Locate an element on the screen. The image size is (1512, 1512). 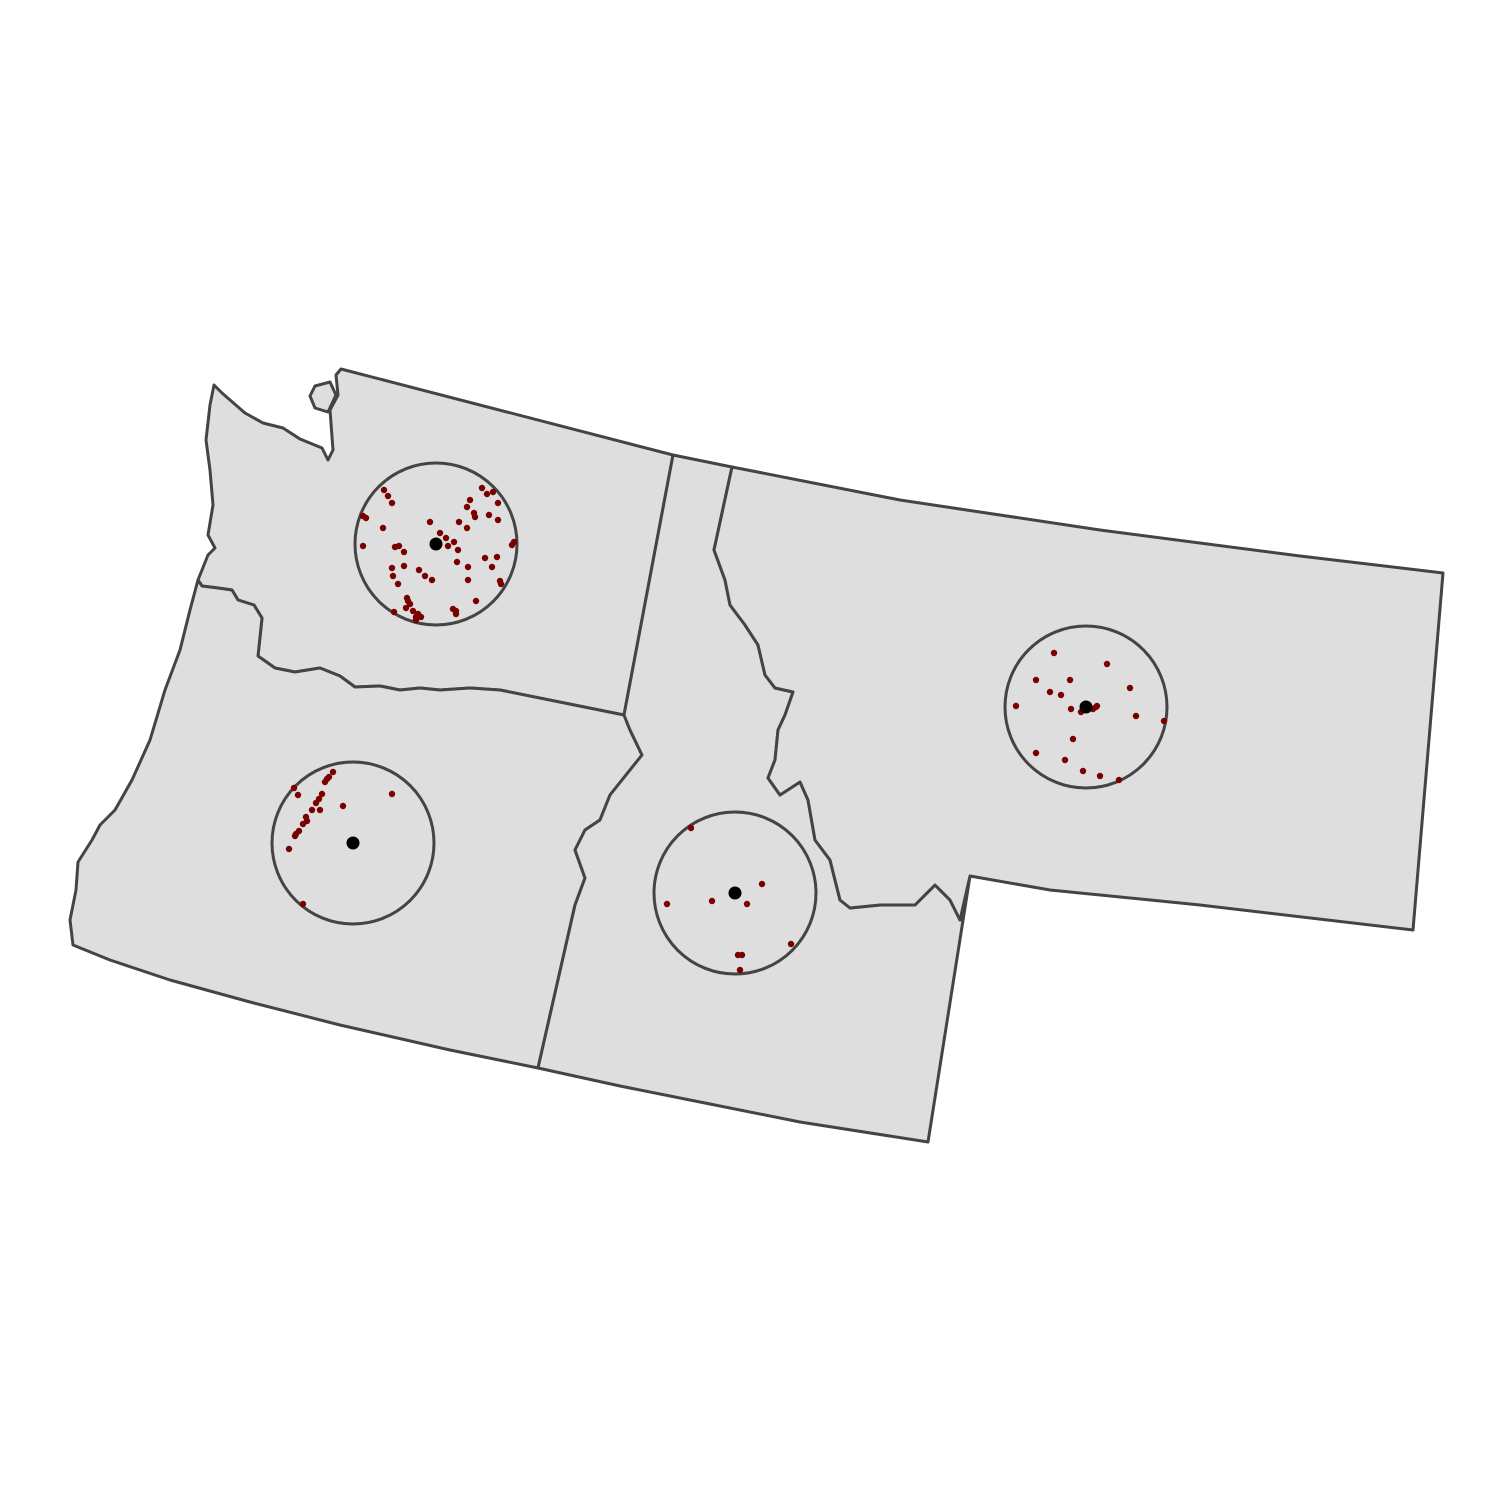
buffer-washington is located at coordinates (436, 544).